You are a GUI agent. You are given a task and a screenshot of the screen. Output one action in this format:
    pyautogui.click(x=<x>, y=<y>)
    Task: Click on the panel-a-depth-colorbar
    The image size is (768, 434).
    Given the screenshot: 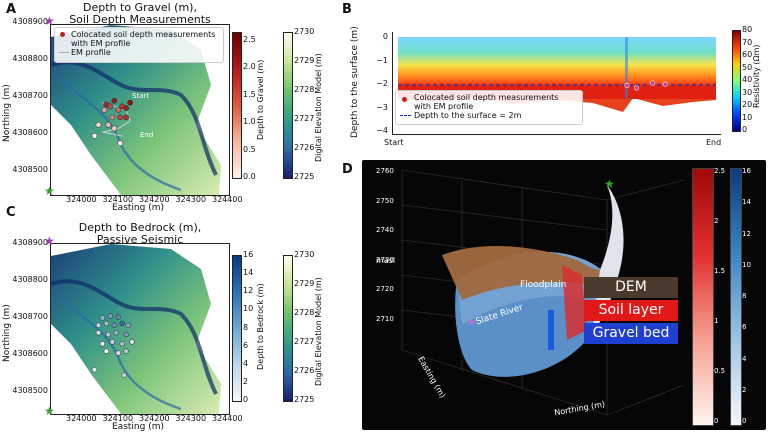 What is the action you would take?
    pyautogui.click(x=237, y=105)
    